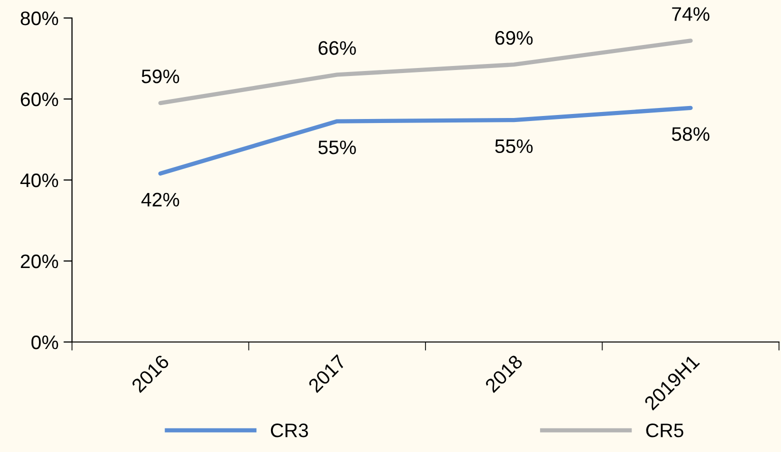  What do you see at coordinates (691, 134) in the screenshot?
I see `data-label: 58%` at bounding box center [691, 134].